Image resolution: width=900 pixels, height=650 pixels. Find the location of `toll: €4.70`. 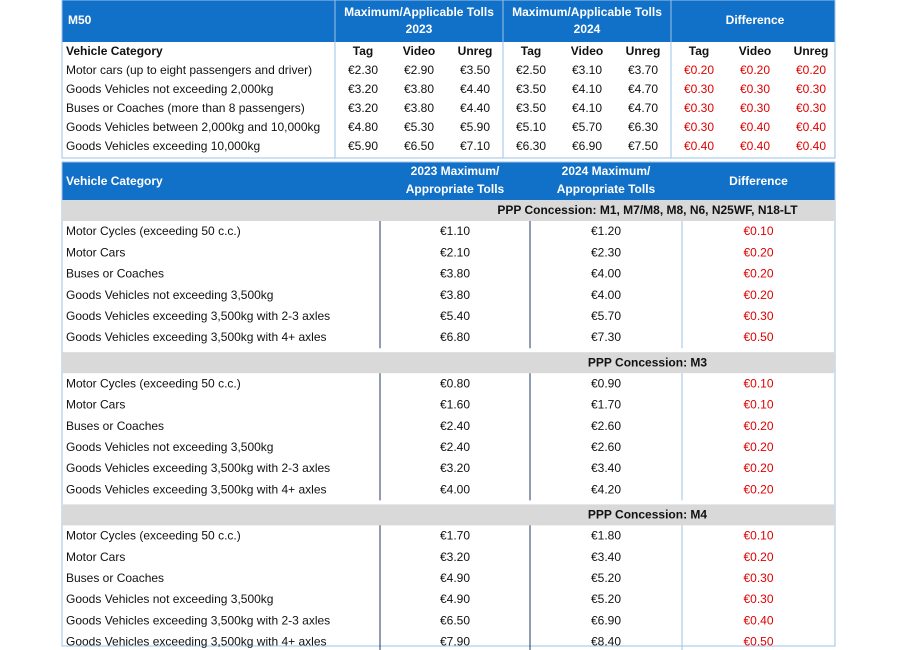

toll: €4.70 is located at coordinates (643, 108).